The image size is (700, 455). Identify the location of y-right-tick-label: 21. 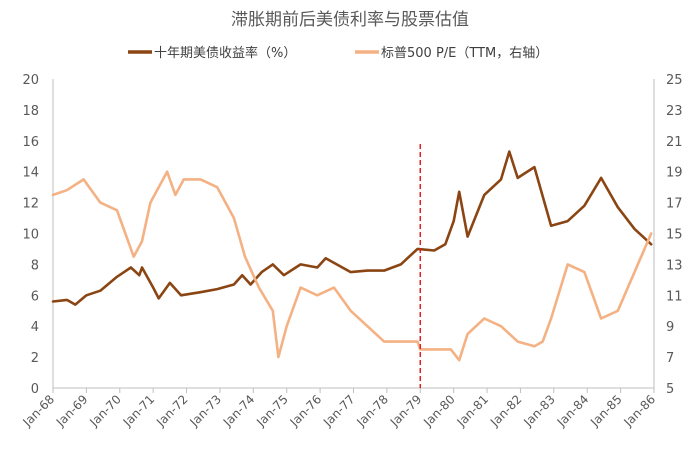
(674, 142).